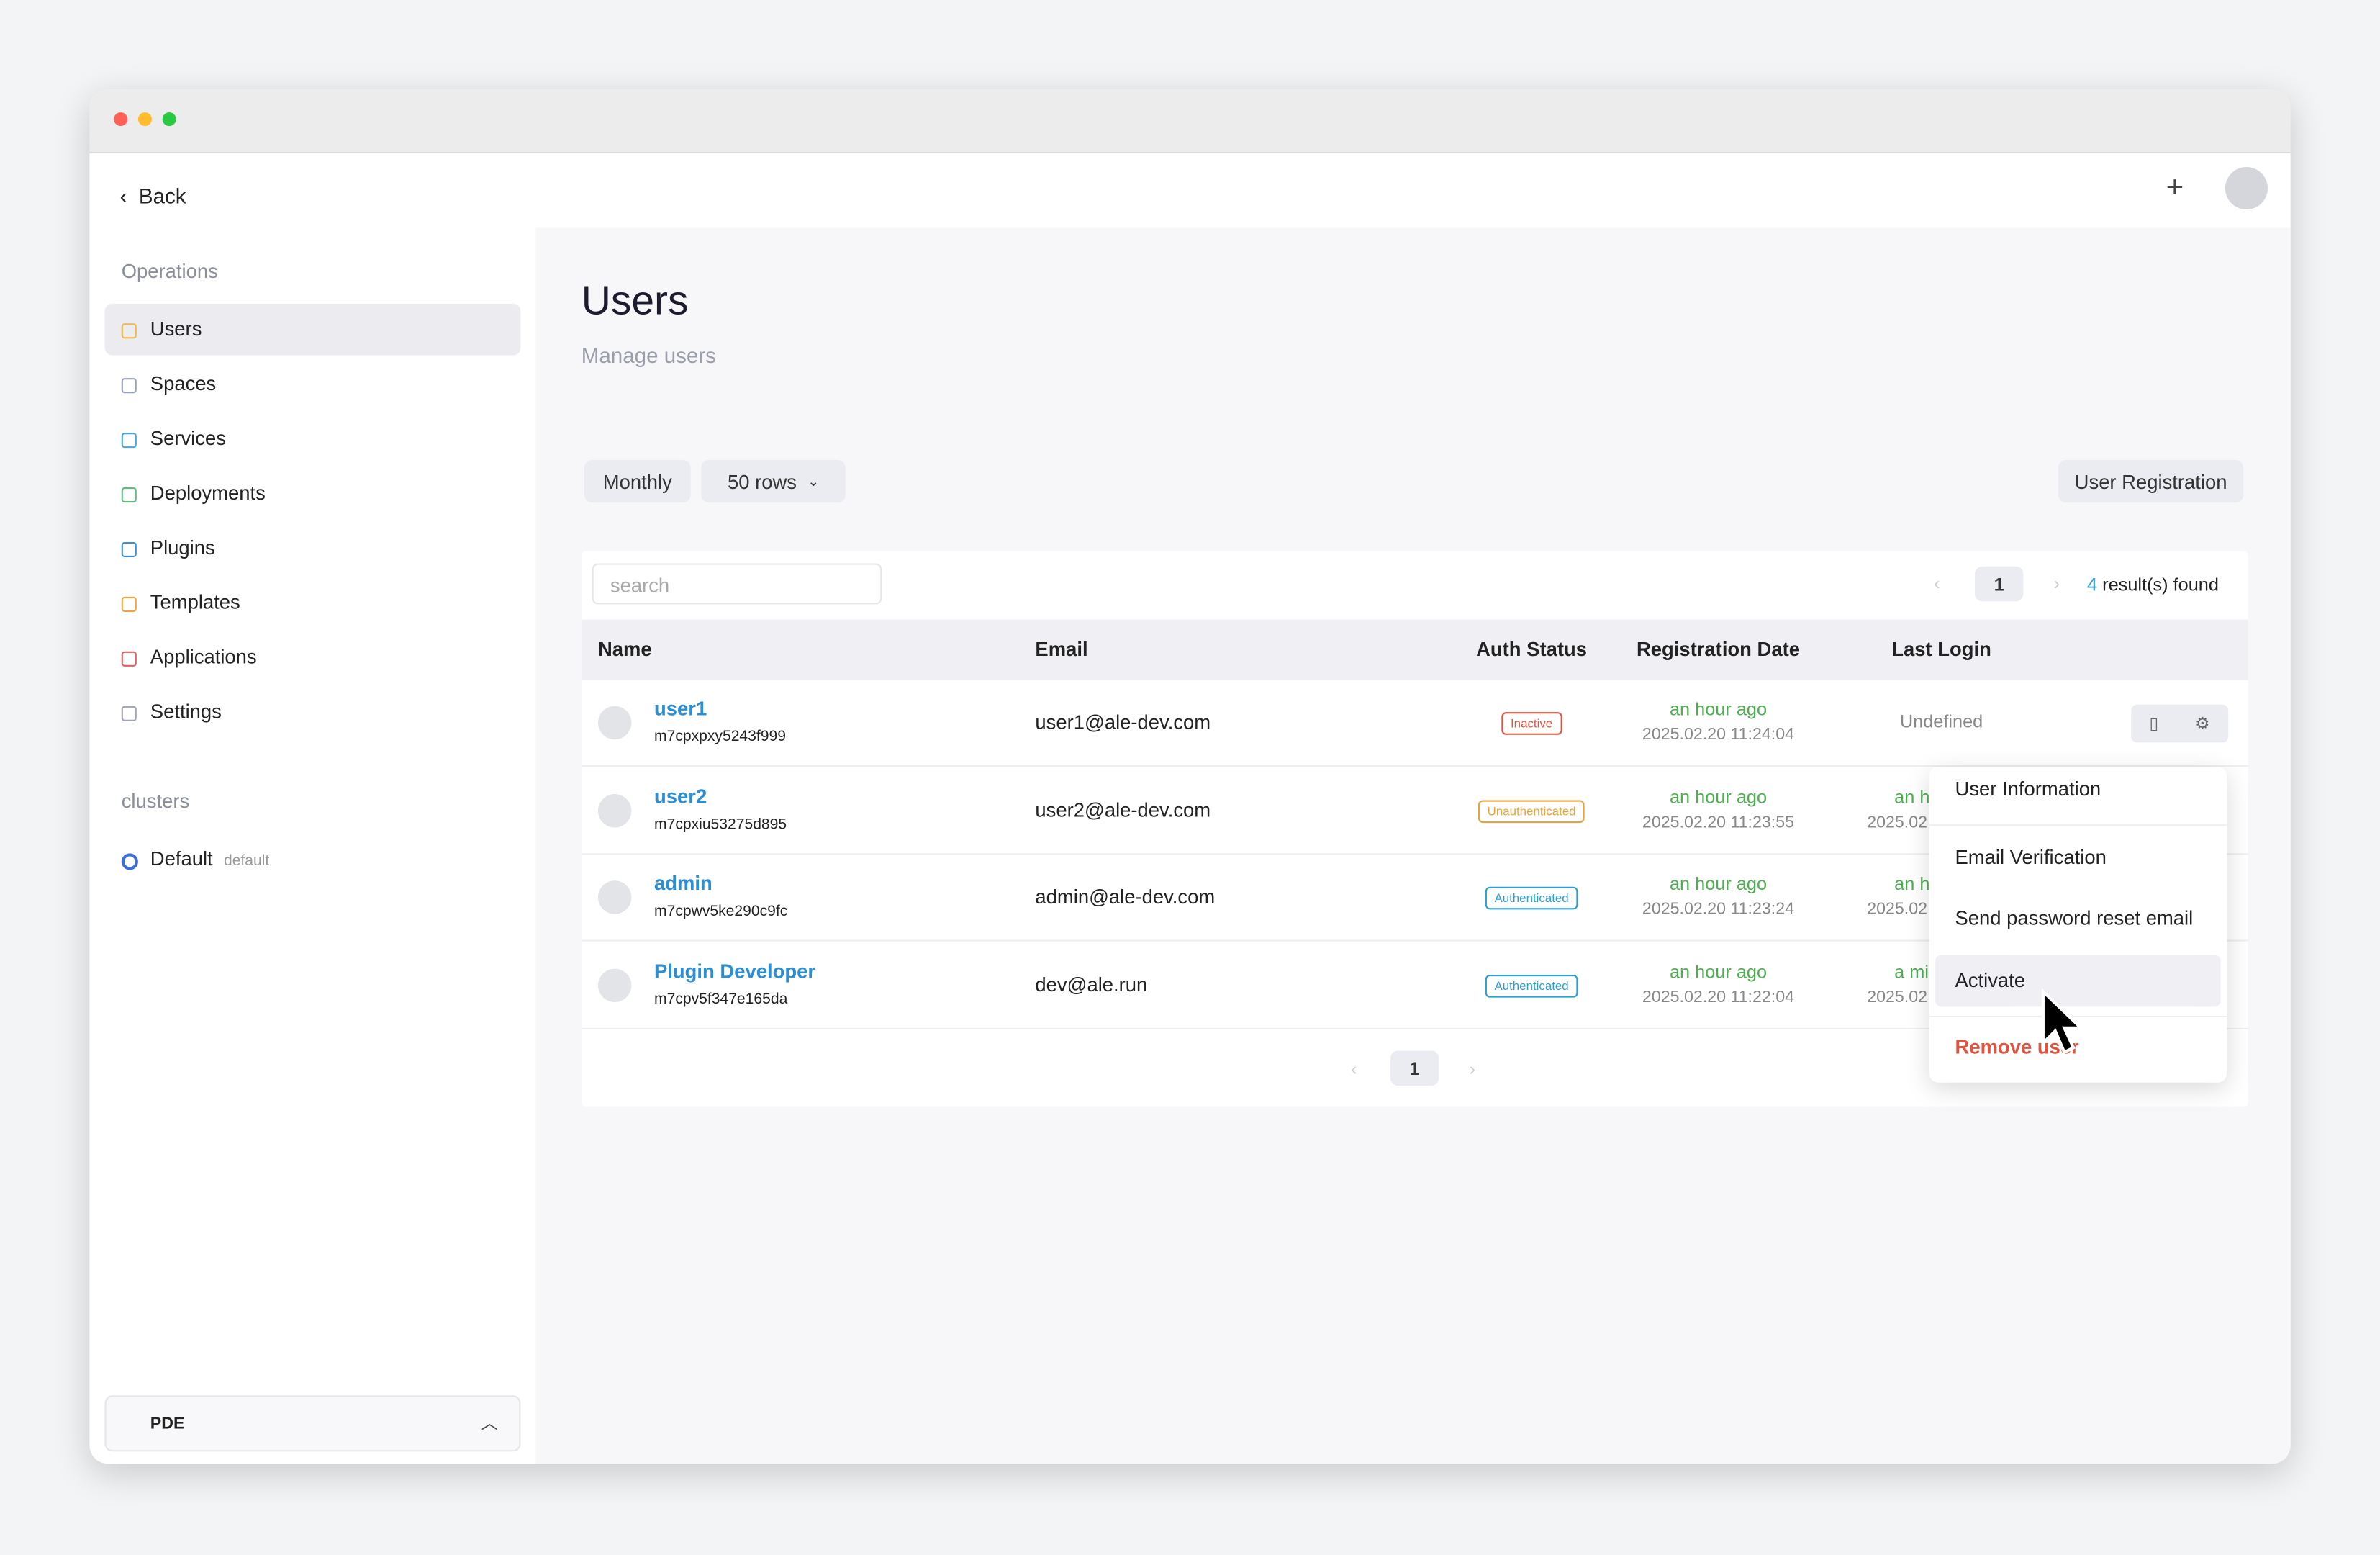 This screenshot has height=1555, width=2380. What do you see at coordinates (1911, 972) in the screenshot?
I see `last-login: a mi` at bounding box center [1911, 972].